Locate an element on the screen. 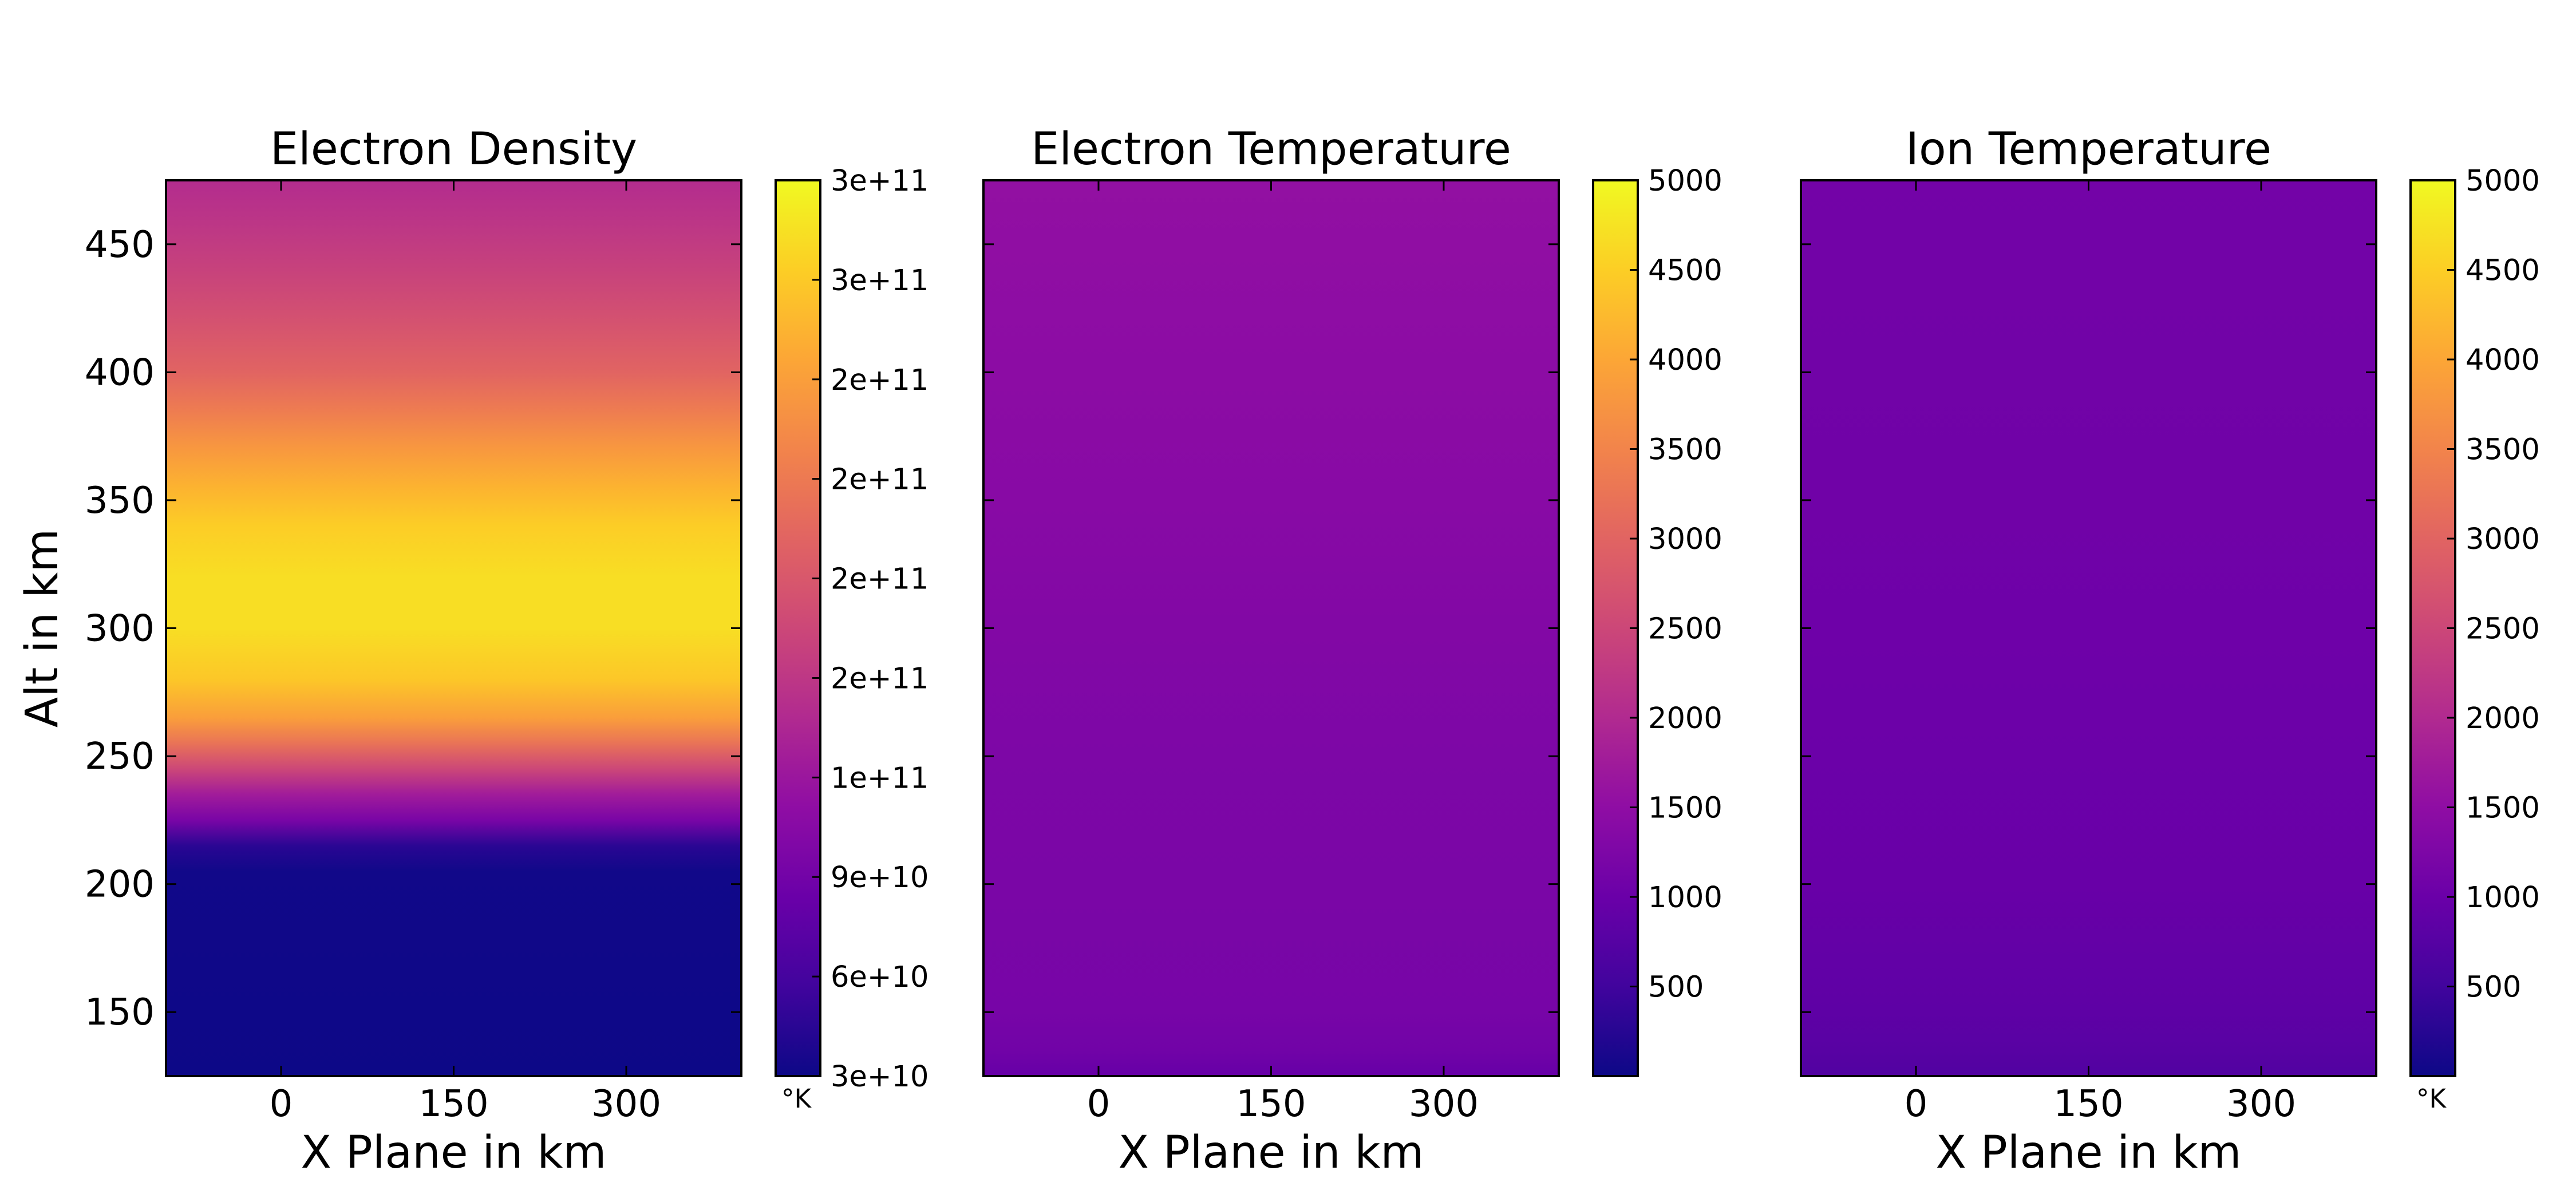 The width and height of the screenshot is (2576, 1202). colorbar-gradient is located at coordinates (798, 628).